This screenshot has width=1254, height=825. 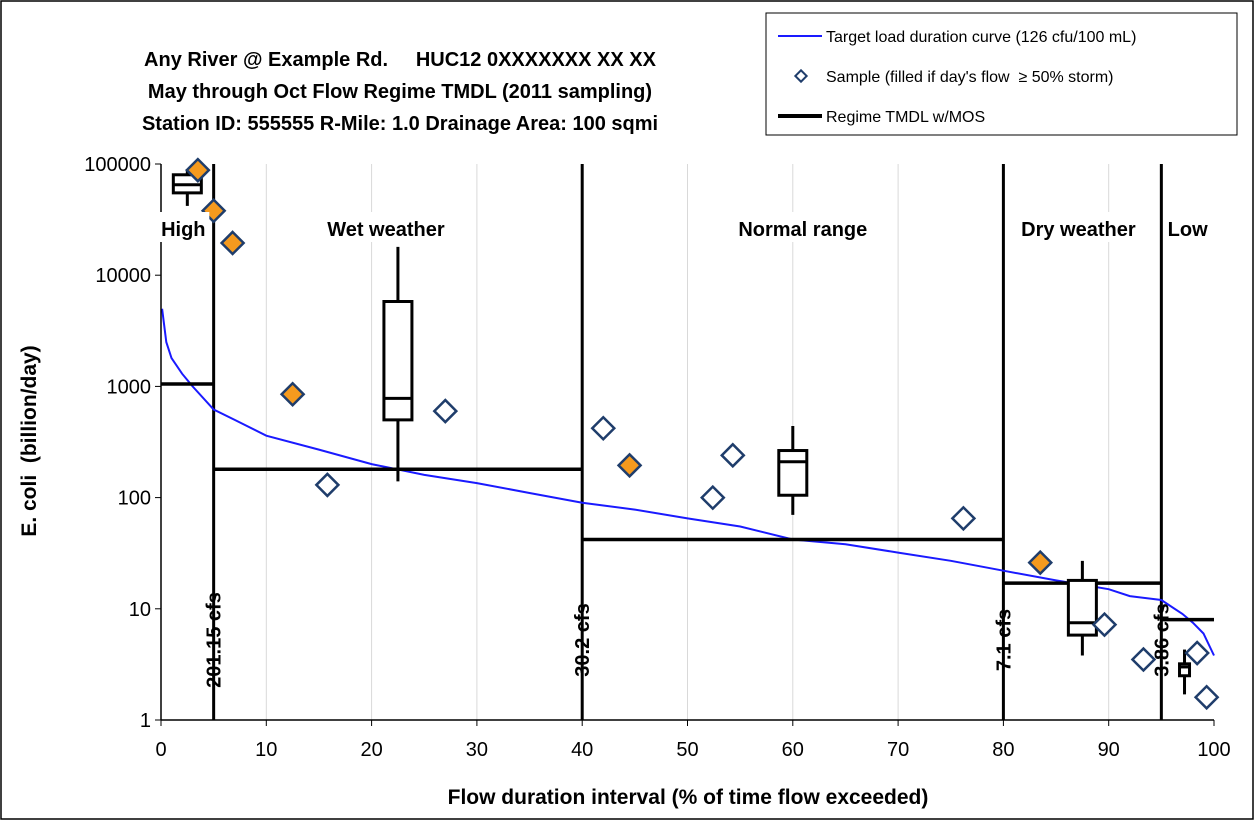 I want to click on y-tick-label: 10, so click(x=140, y=610).